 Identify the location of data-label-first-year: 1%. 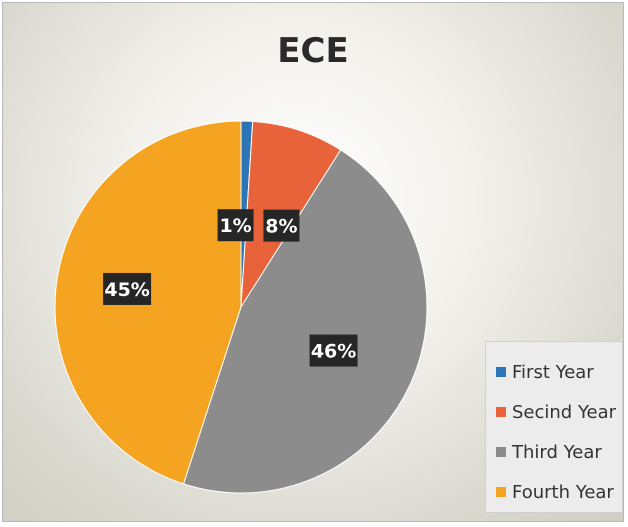
(235, 225).